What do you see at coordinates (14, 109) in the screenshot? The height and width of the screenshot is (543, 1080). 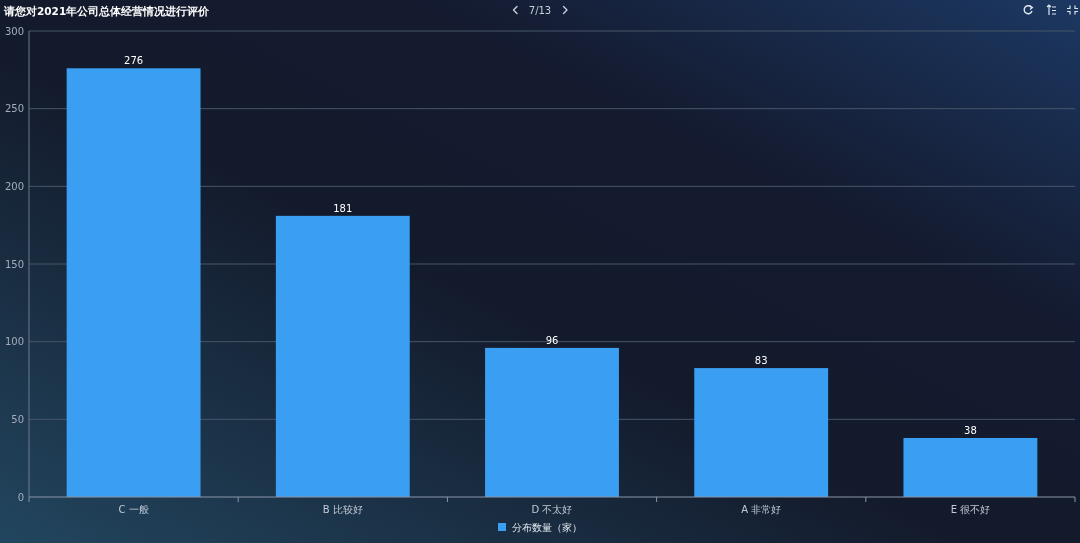 I see `y-tick-label: 250` at bounding box center [14, 109].